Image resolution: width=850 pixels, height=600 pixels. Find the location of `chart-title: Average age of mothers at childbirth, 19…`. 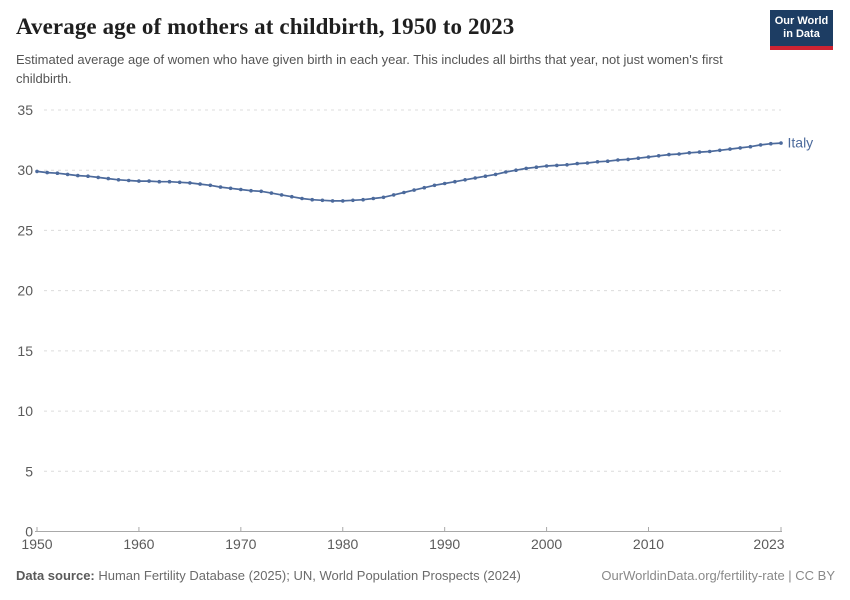

chart-title: Average age of mothers at childbirth, 19… is located at coordinates (265, 26).